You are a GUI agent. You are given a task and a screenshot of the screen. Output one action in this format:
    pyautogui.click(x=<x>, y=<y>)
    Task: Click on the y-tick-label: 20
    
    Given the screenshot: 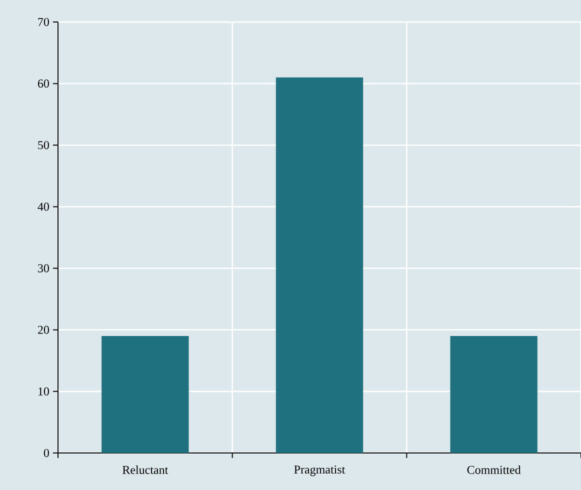 What is the action you would take?
    pyautogui.click(x=43, y=330)
    